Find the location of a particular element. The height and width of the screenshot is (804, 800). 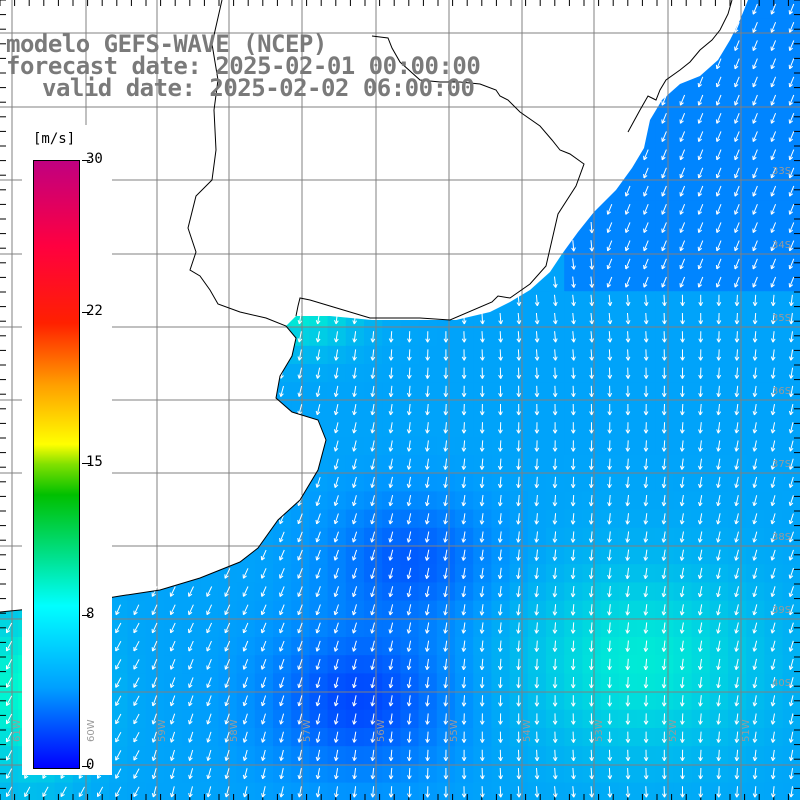

title-valid-date: valid date: 2025-02-02 06:00:00 is located at coordinates (258, 88).